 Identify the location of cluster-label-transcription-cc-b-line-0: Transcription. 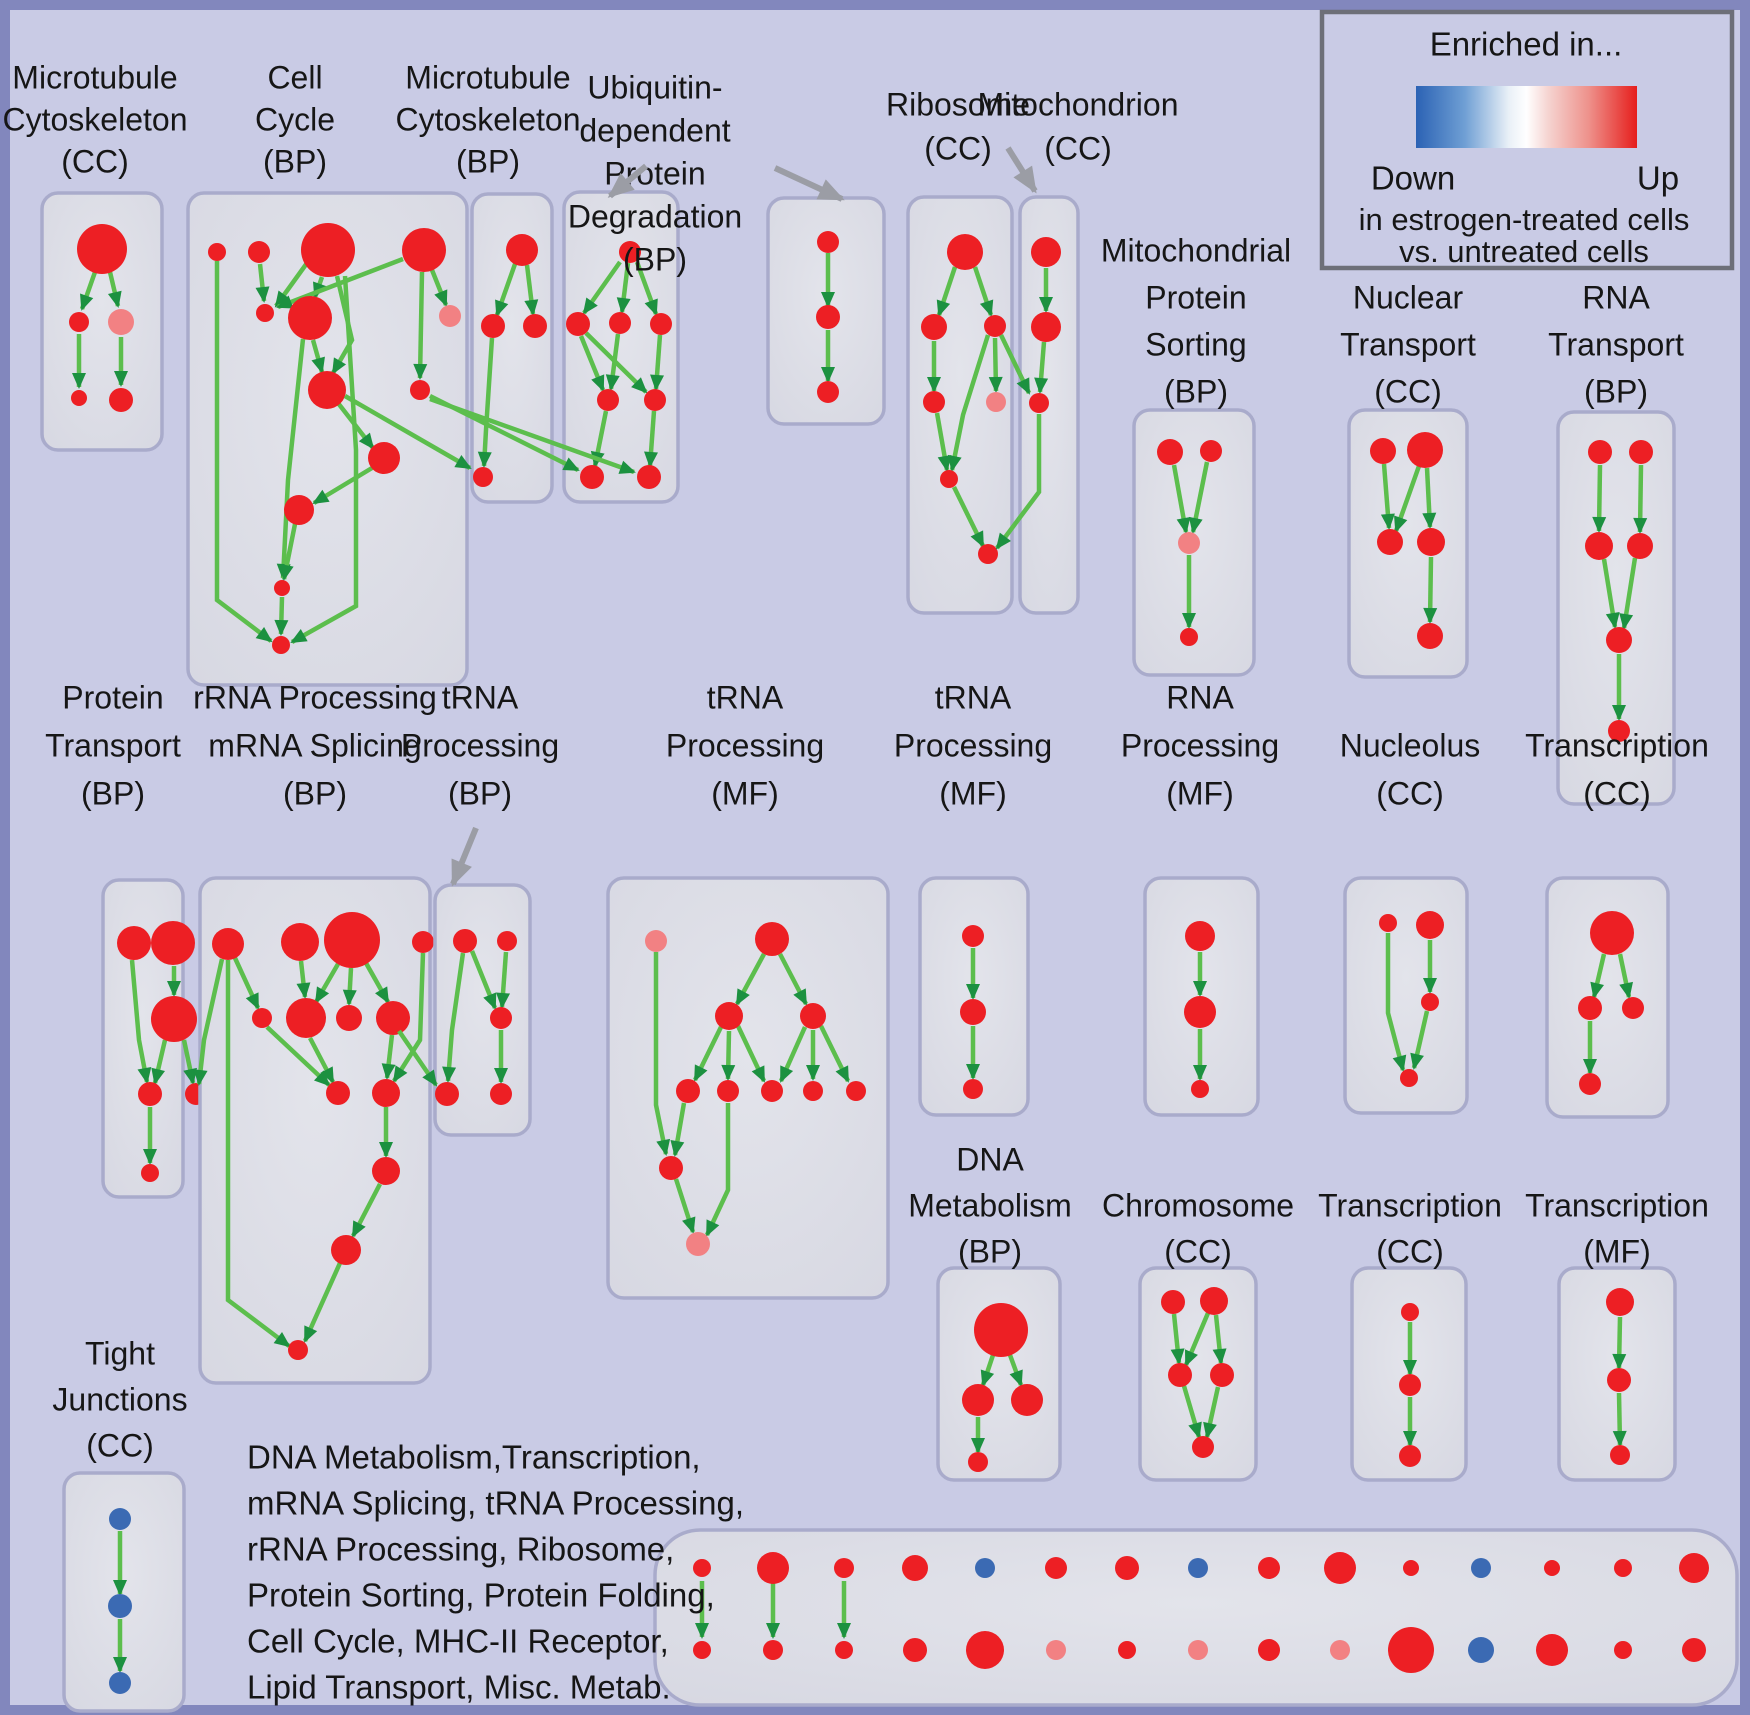
(1410, 1205).